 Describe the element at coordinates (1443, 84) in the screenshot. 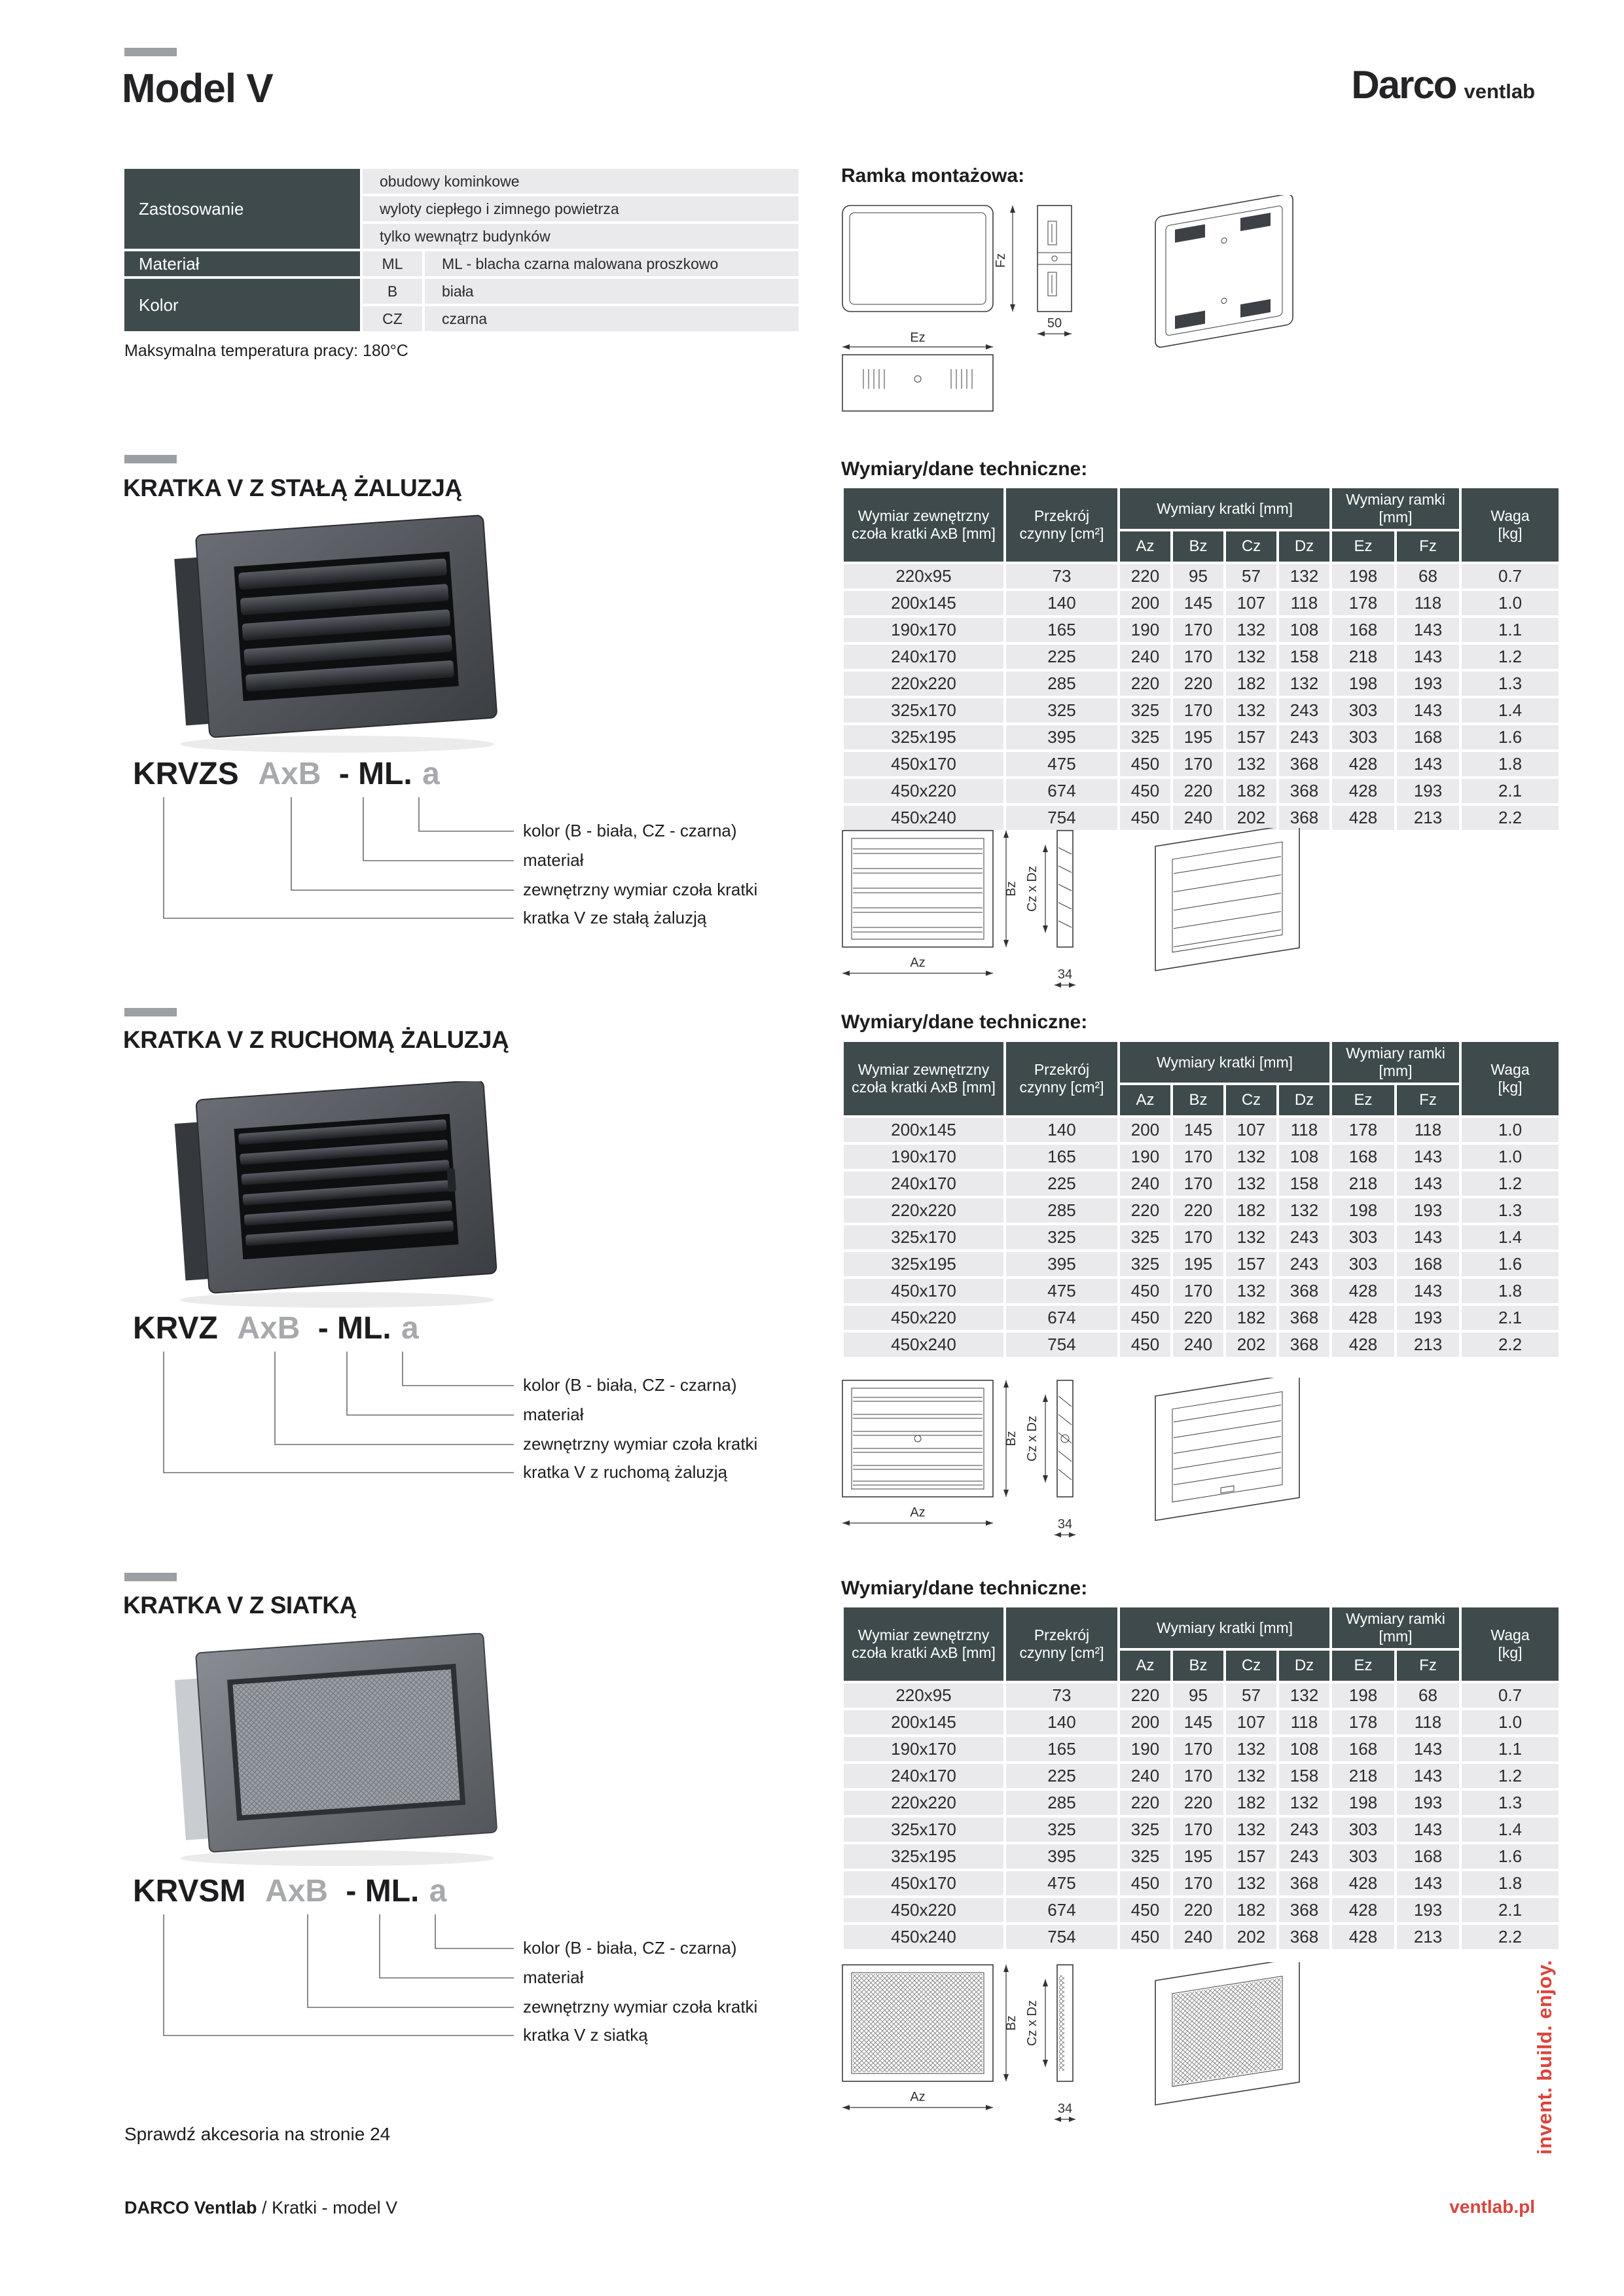

I see `brand-logo: Darco ventlab` at that location.